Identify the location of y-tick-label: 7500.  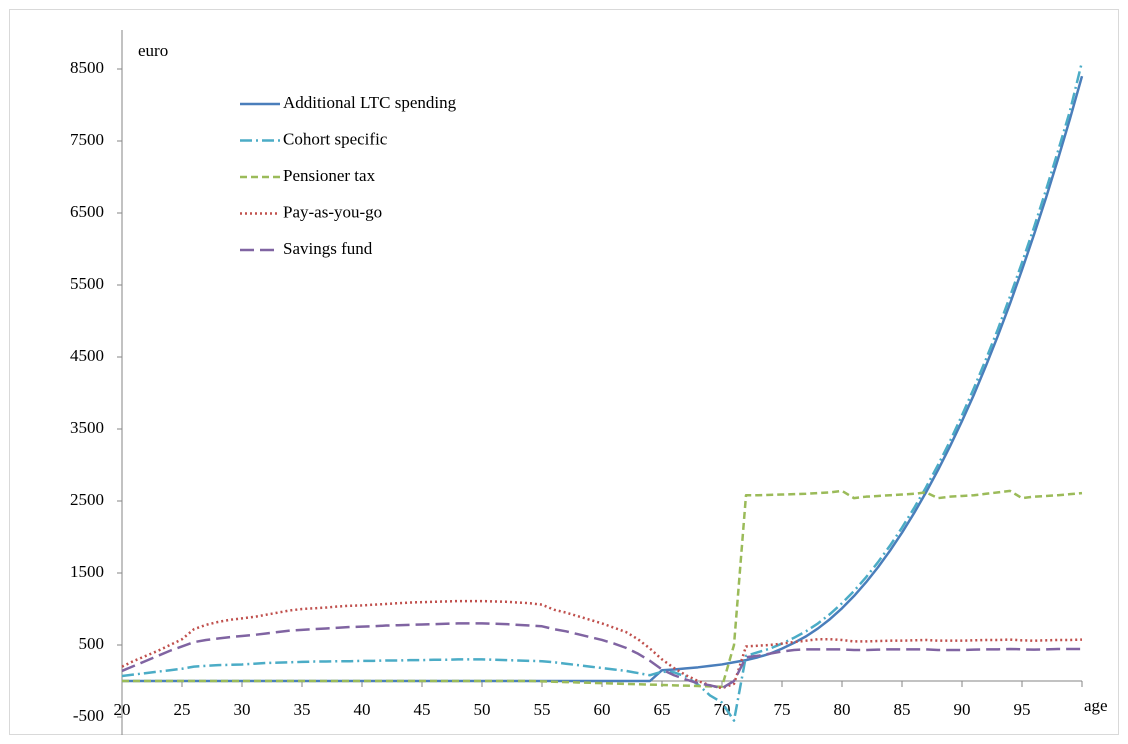
(87, 139).